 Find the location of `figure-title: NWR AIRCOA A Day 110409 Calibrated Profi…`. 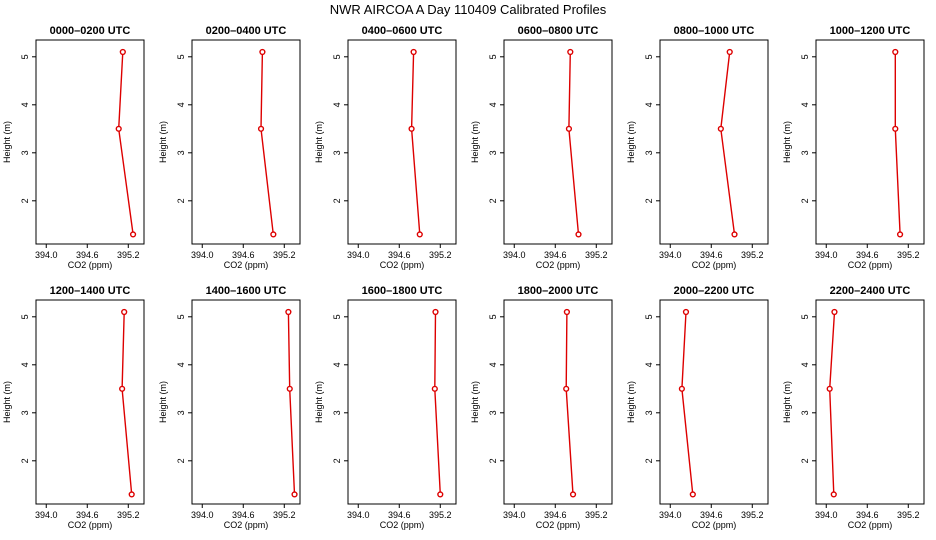

figure-title: NWR AIRCOA A Day 110409 Calibrated Profi… is located at coordinates (468, 9).